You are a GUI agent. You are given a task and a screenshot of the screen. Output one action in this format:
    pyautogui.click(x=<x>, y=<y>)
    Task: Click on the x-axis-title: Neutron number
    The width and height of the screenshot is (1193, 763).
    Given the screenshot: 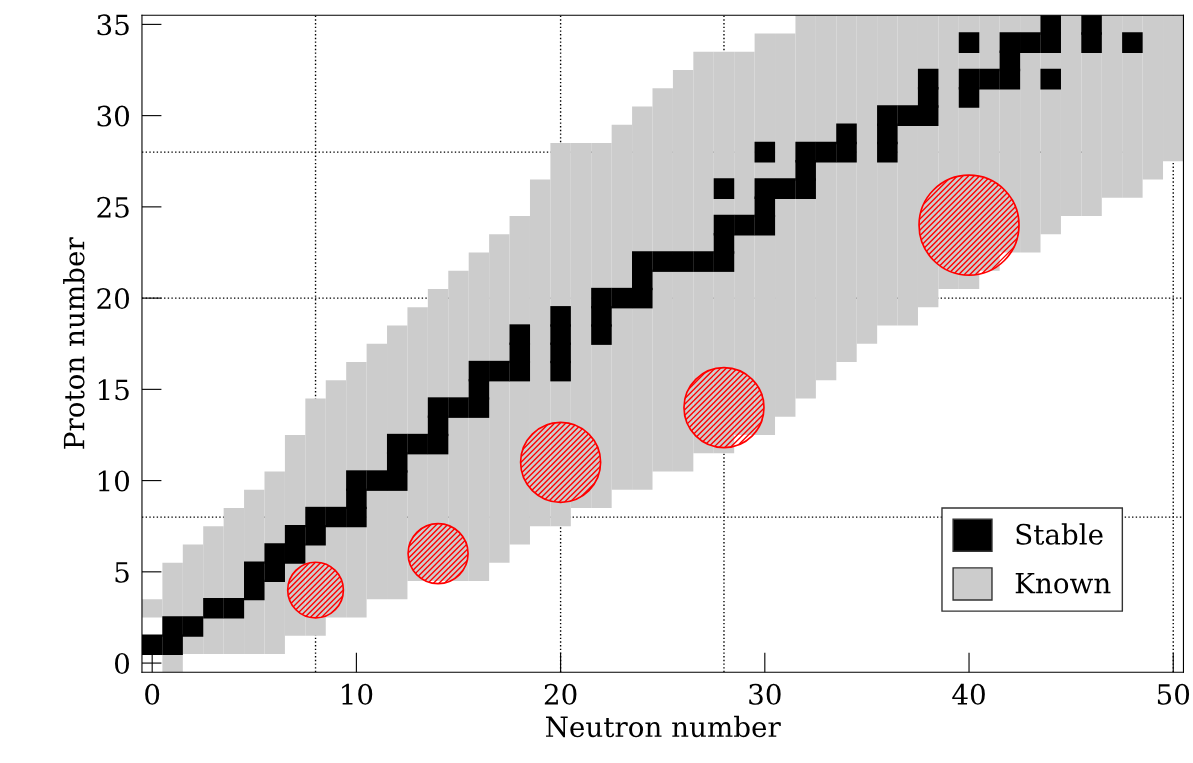 What is the action you would take?
    pyautogui.click(x=663, y=726)
    